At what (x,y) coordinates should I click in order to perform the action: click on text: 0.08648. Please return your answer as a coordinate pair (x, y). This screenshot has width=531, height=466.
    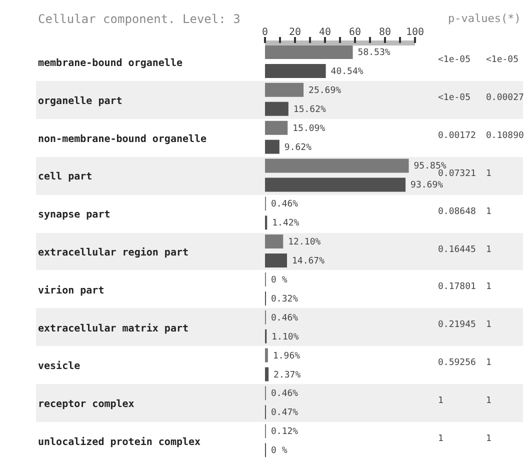
    Looking at the image, I should click on (457, 211).